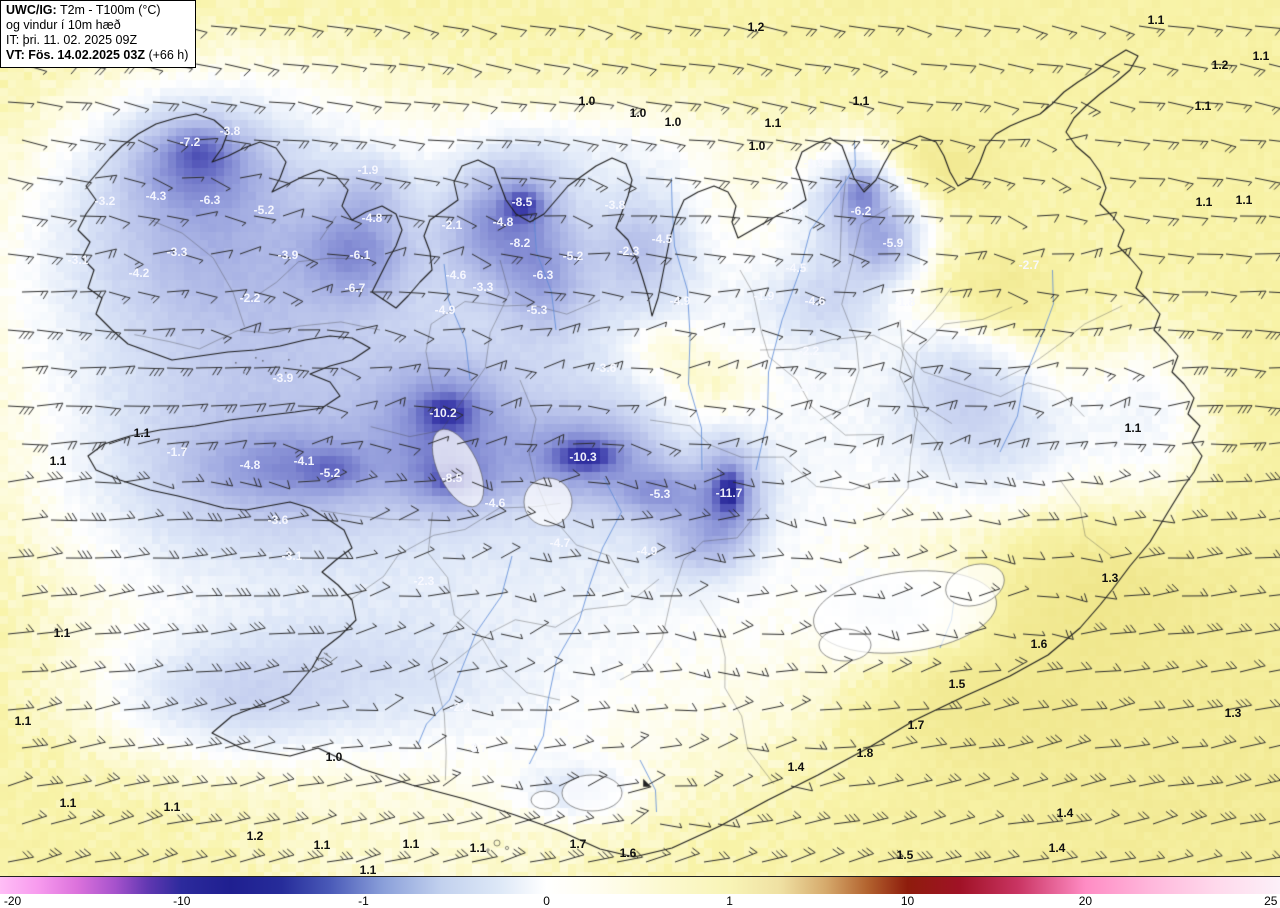  I want to click on model-name: UWC/IG:, so click(31, 10).